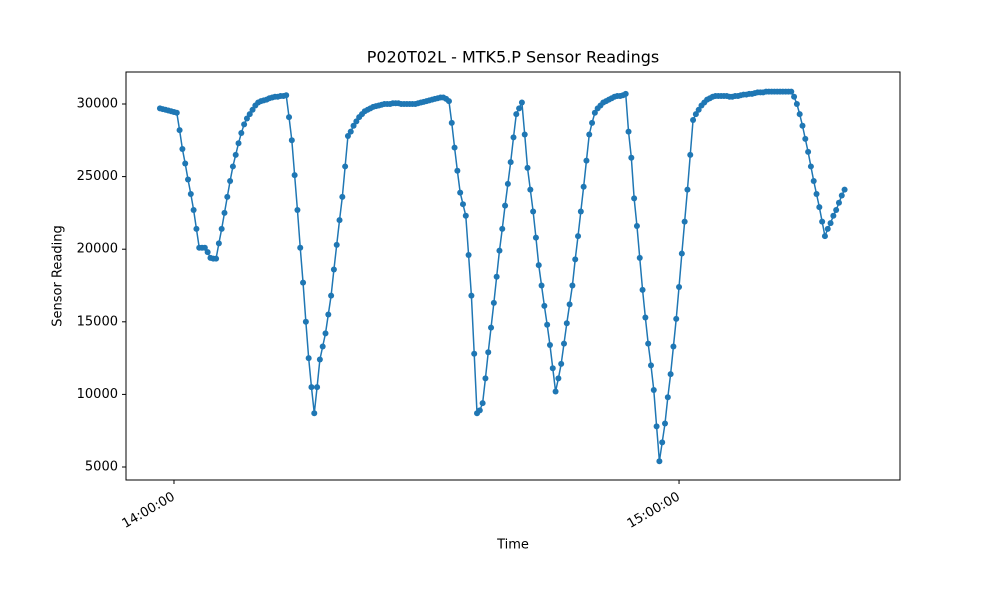 The image size is (1000, 600). Describe the element at coordinates (97, 394) in the screenshot. I see `y-tick-label: 10000` at that location.